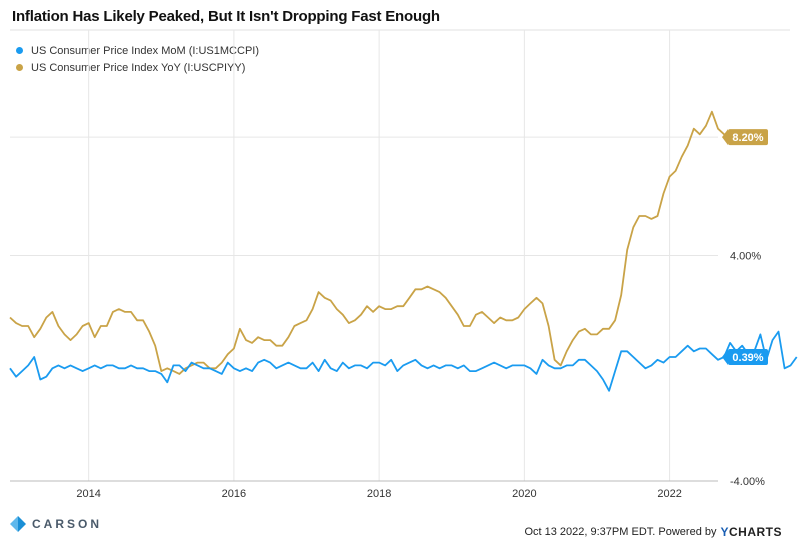  I want to click on legend-item-yoy: US Consumer Price Index YoY (I:USCPIYY), so click(137, 67).